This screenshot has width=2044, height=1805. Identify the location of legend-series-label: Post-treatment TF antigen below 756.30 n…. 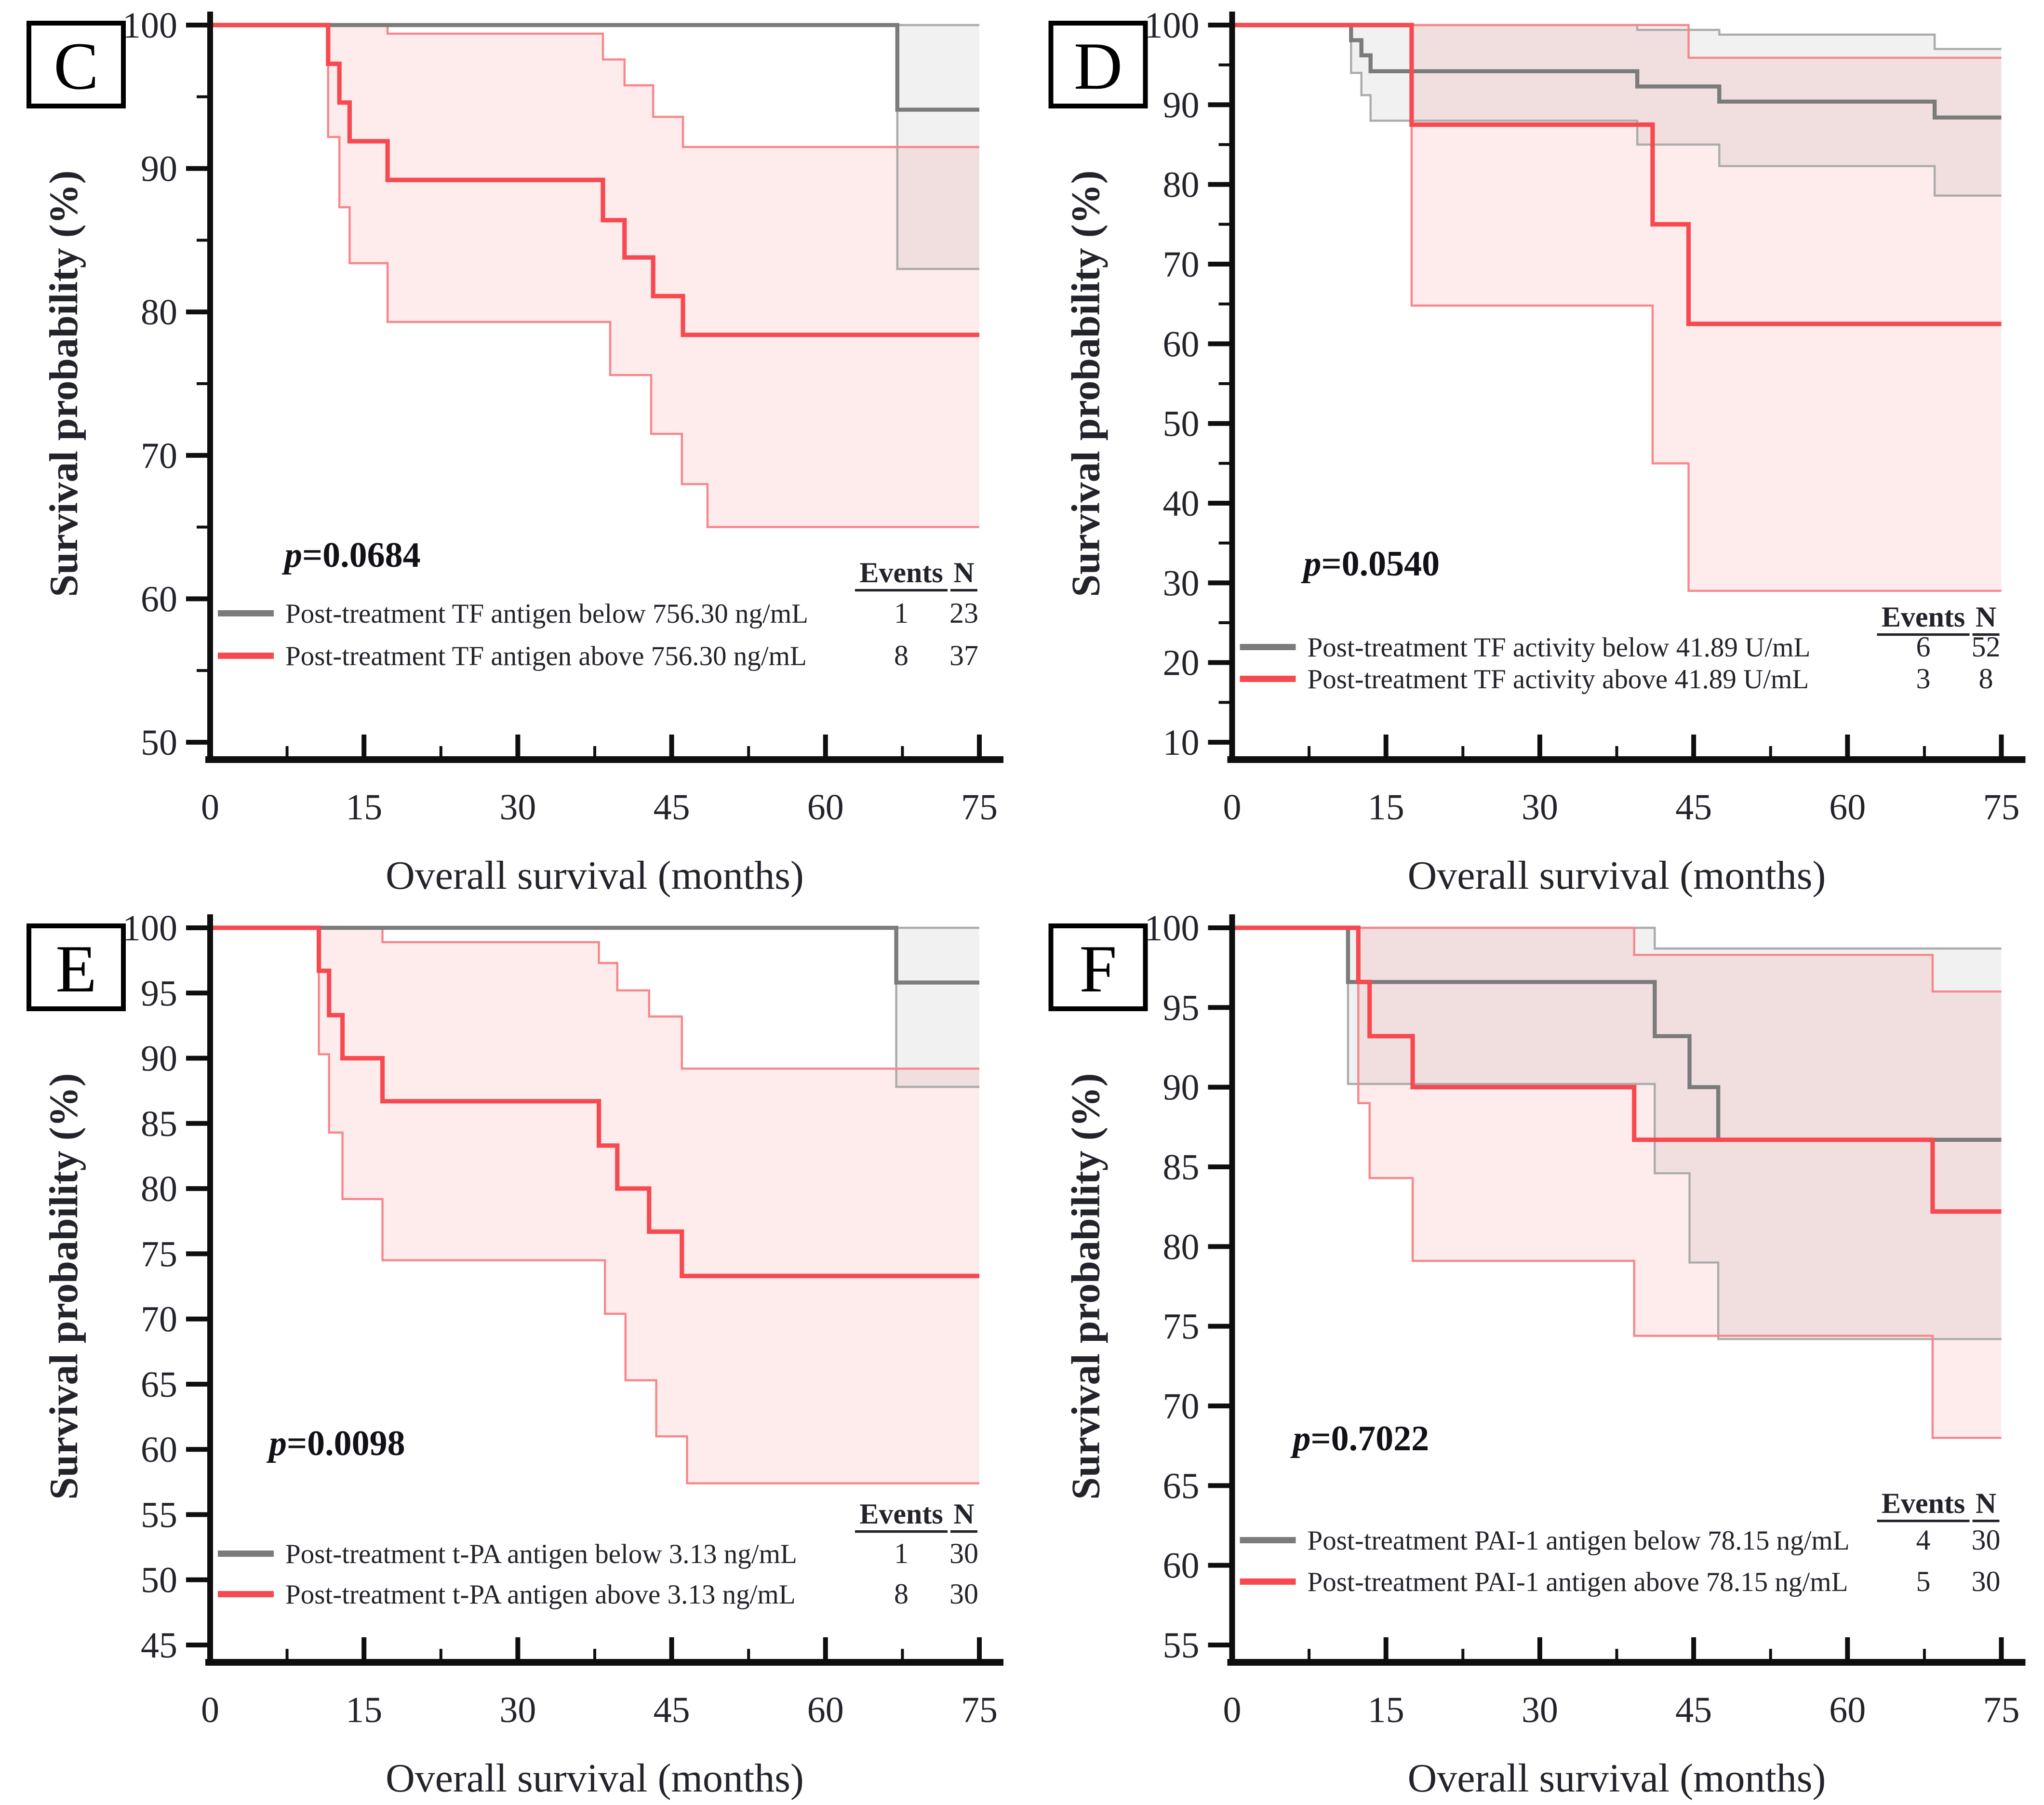
(546, 614).